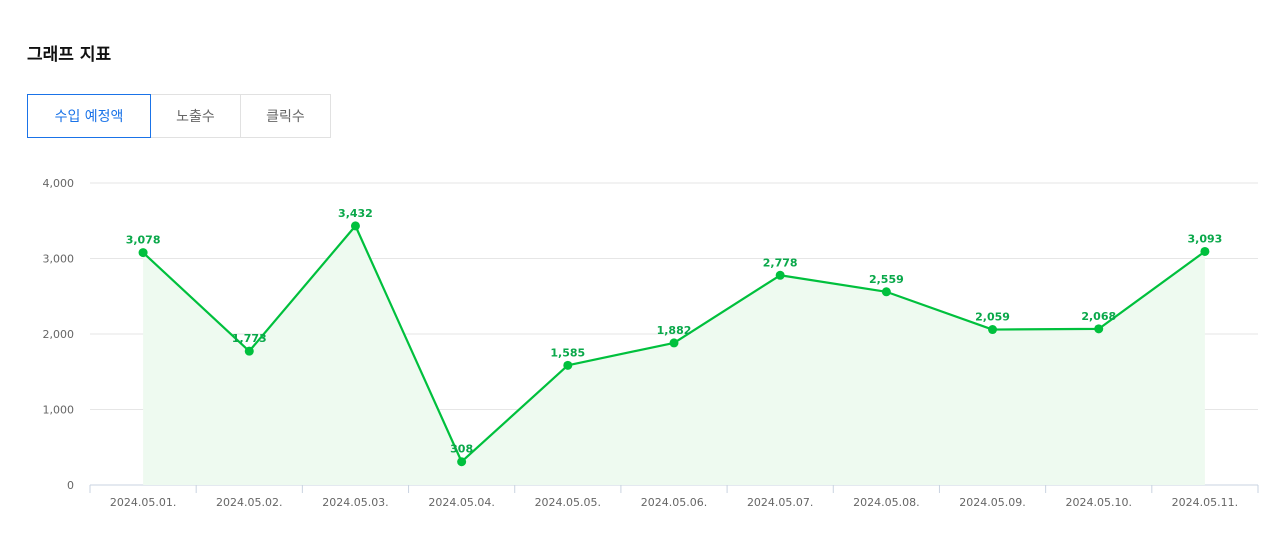 The height and width of the screenshot is (558, 1280). Describe the element at coordinates (1205, 502) in the screenshot. I see `x-tick-label: 2024.05.11.` at that location.